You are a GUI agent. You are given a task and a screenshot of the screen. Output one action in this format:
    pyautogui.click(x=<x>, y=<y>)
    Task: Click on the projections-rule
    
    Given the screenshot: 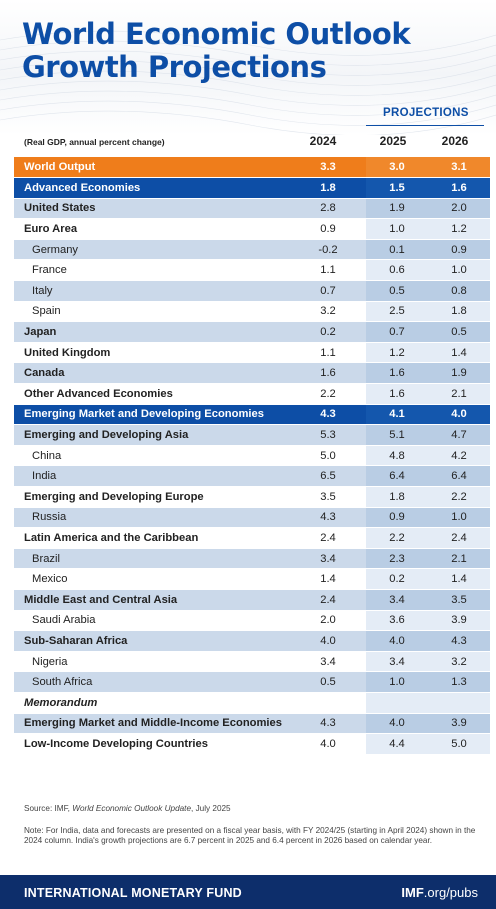 What is the action you would take?
    pyautogui.click(x=425, y=125)
    